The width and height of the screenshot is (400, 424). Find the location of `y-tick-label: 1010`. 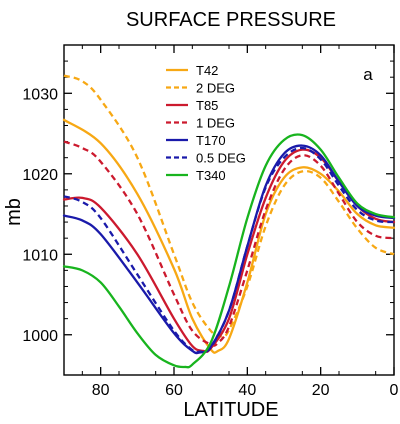

y-tick-label: 1010 is located at coordinates (40, 255).